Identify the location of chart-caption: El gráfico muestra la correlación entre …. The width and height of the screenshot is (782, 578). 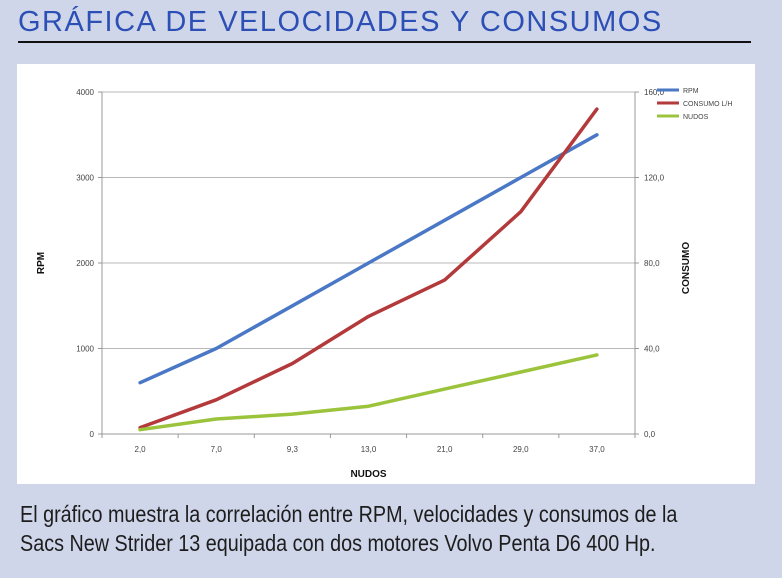
(349, 529).